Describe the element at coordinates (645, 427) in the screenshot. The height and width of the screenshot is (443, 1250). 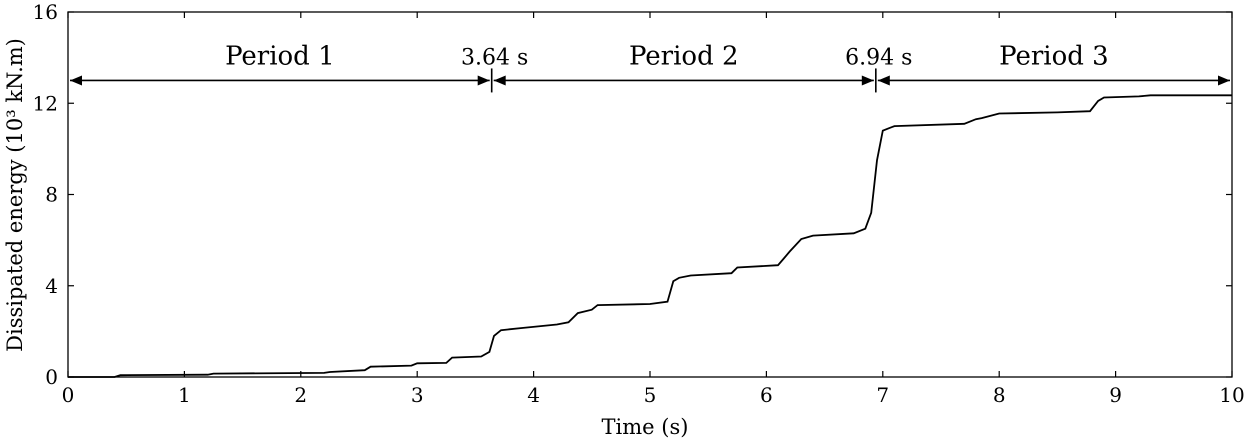
I see `x-axis-title: Time (s)` at that location.